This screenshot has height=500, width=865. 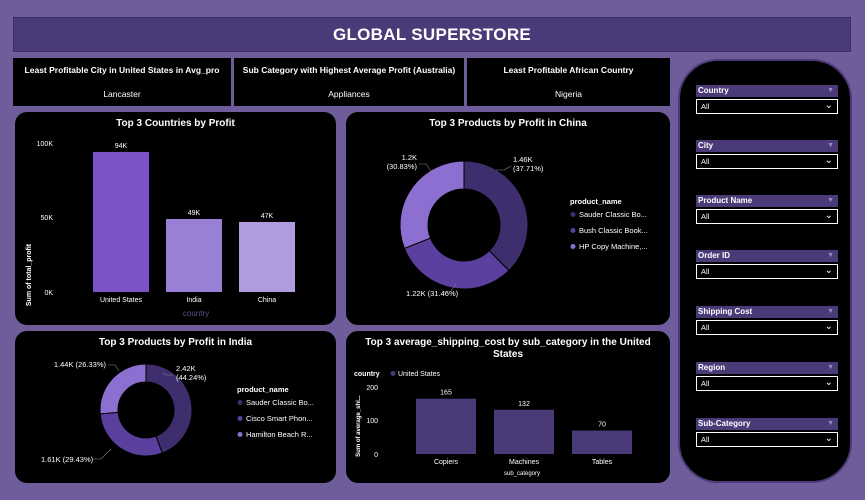 What do you see at coordinates (446, 426) in the screenshot?
I see `bar-copiers` at bounding box center [446, 426].